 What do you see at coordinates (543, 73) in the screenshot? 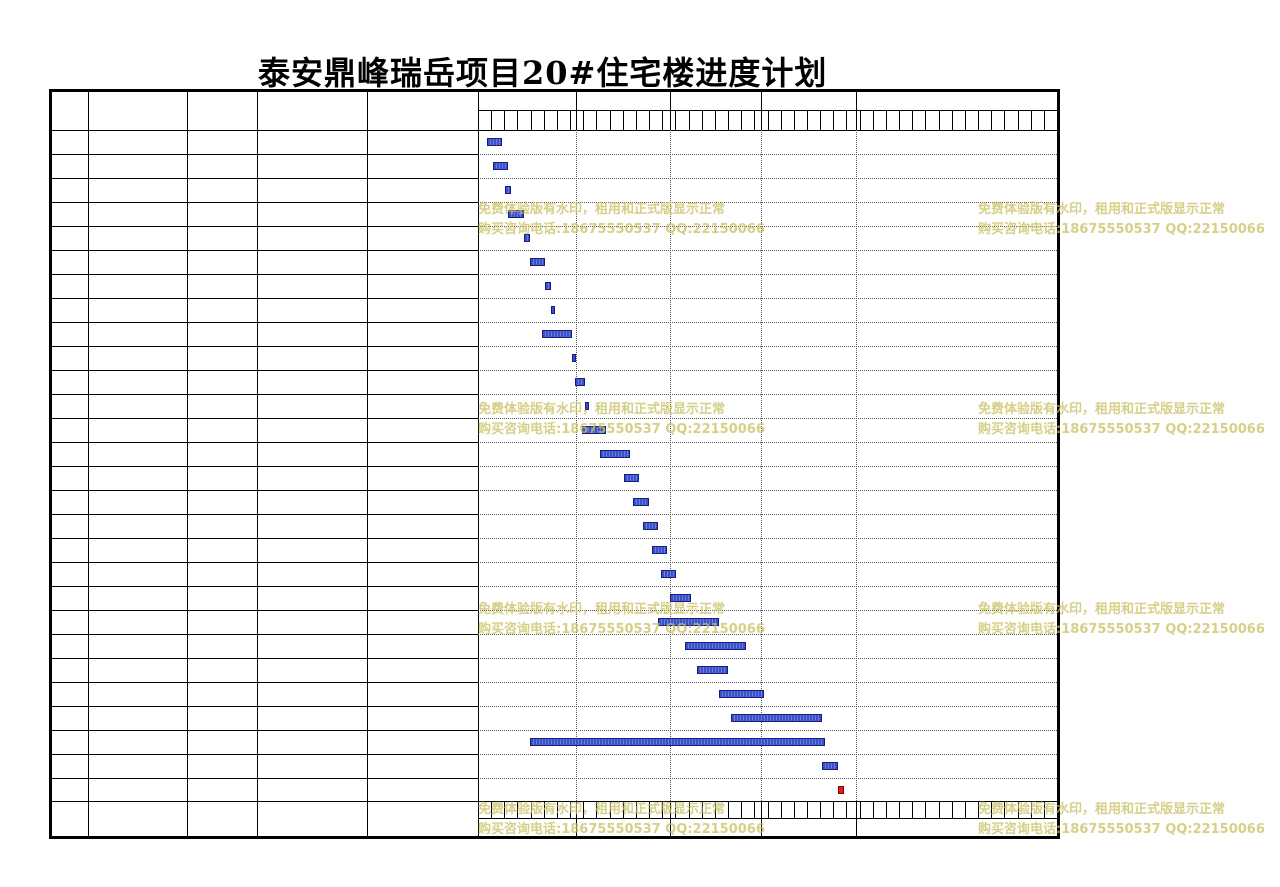
I see `page-title: 泰安鼎峰瑞岳项目20#住宅楼进度计划` at bounding box center [543, 73].